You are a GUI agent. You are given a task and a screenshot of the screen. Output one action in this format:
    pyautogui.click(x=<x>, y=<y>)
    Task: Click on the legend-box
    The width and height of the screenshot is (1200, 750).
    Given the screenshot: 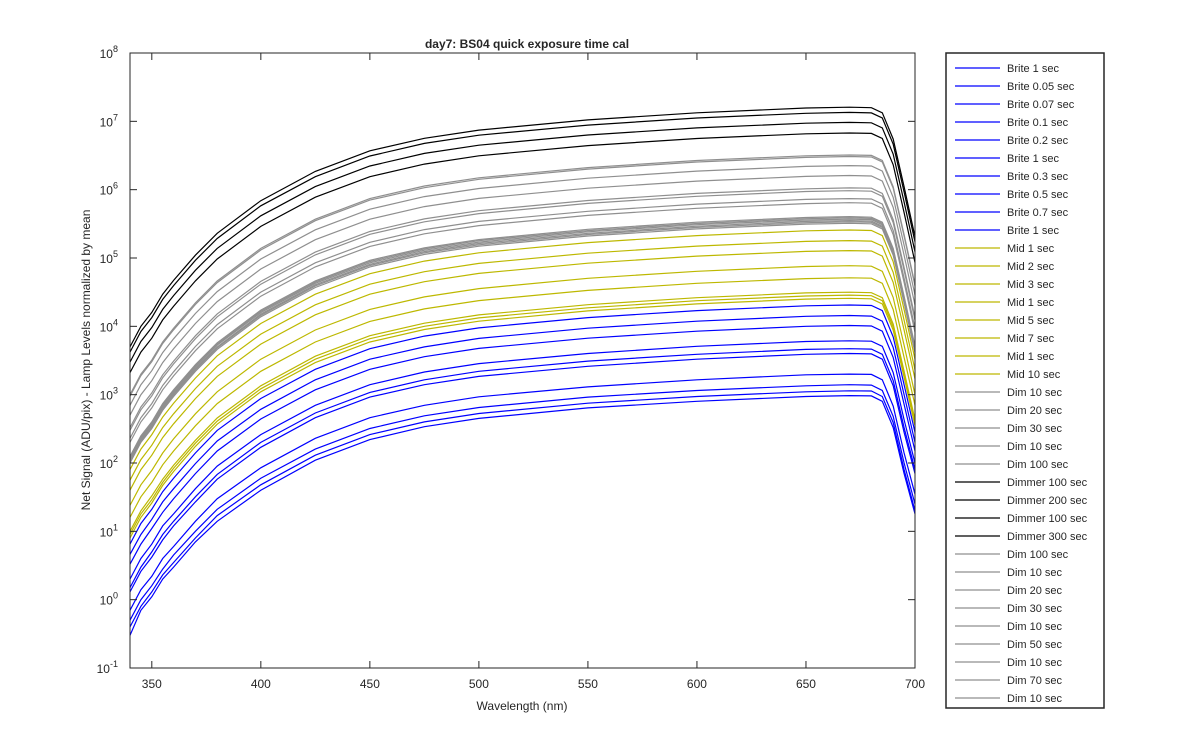 What is the action you would take?
    pyautogui.click(x=1025, y=380)
    